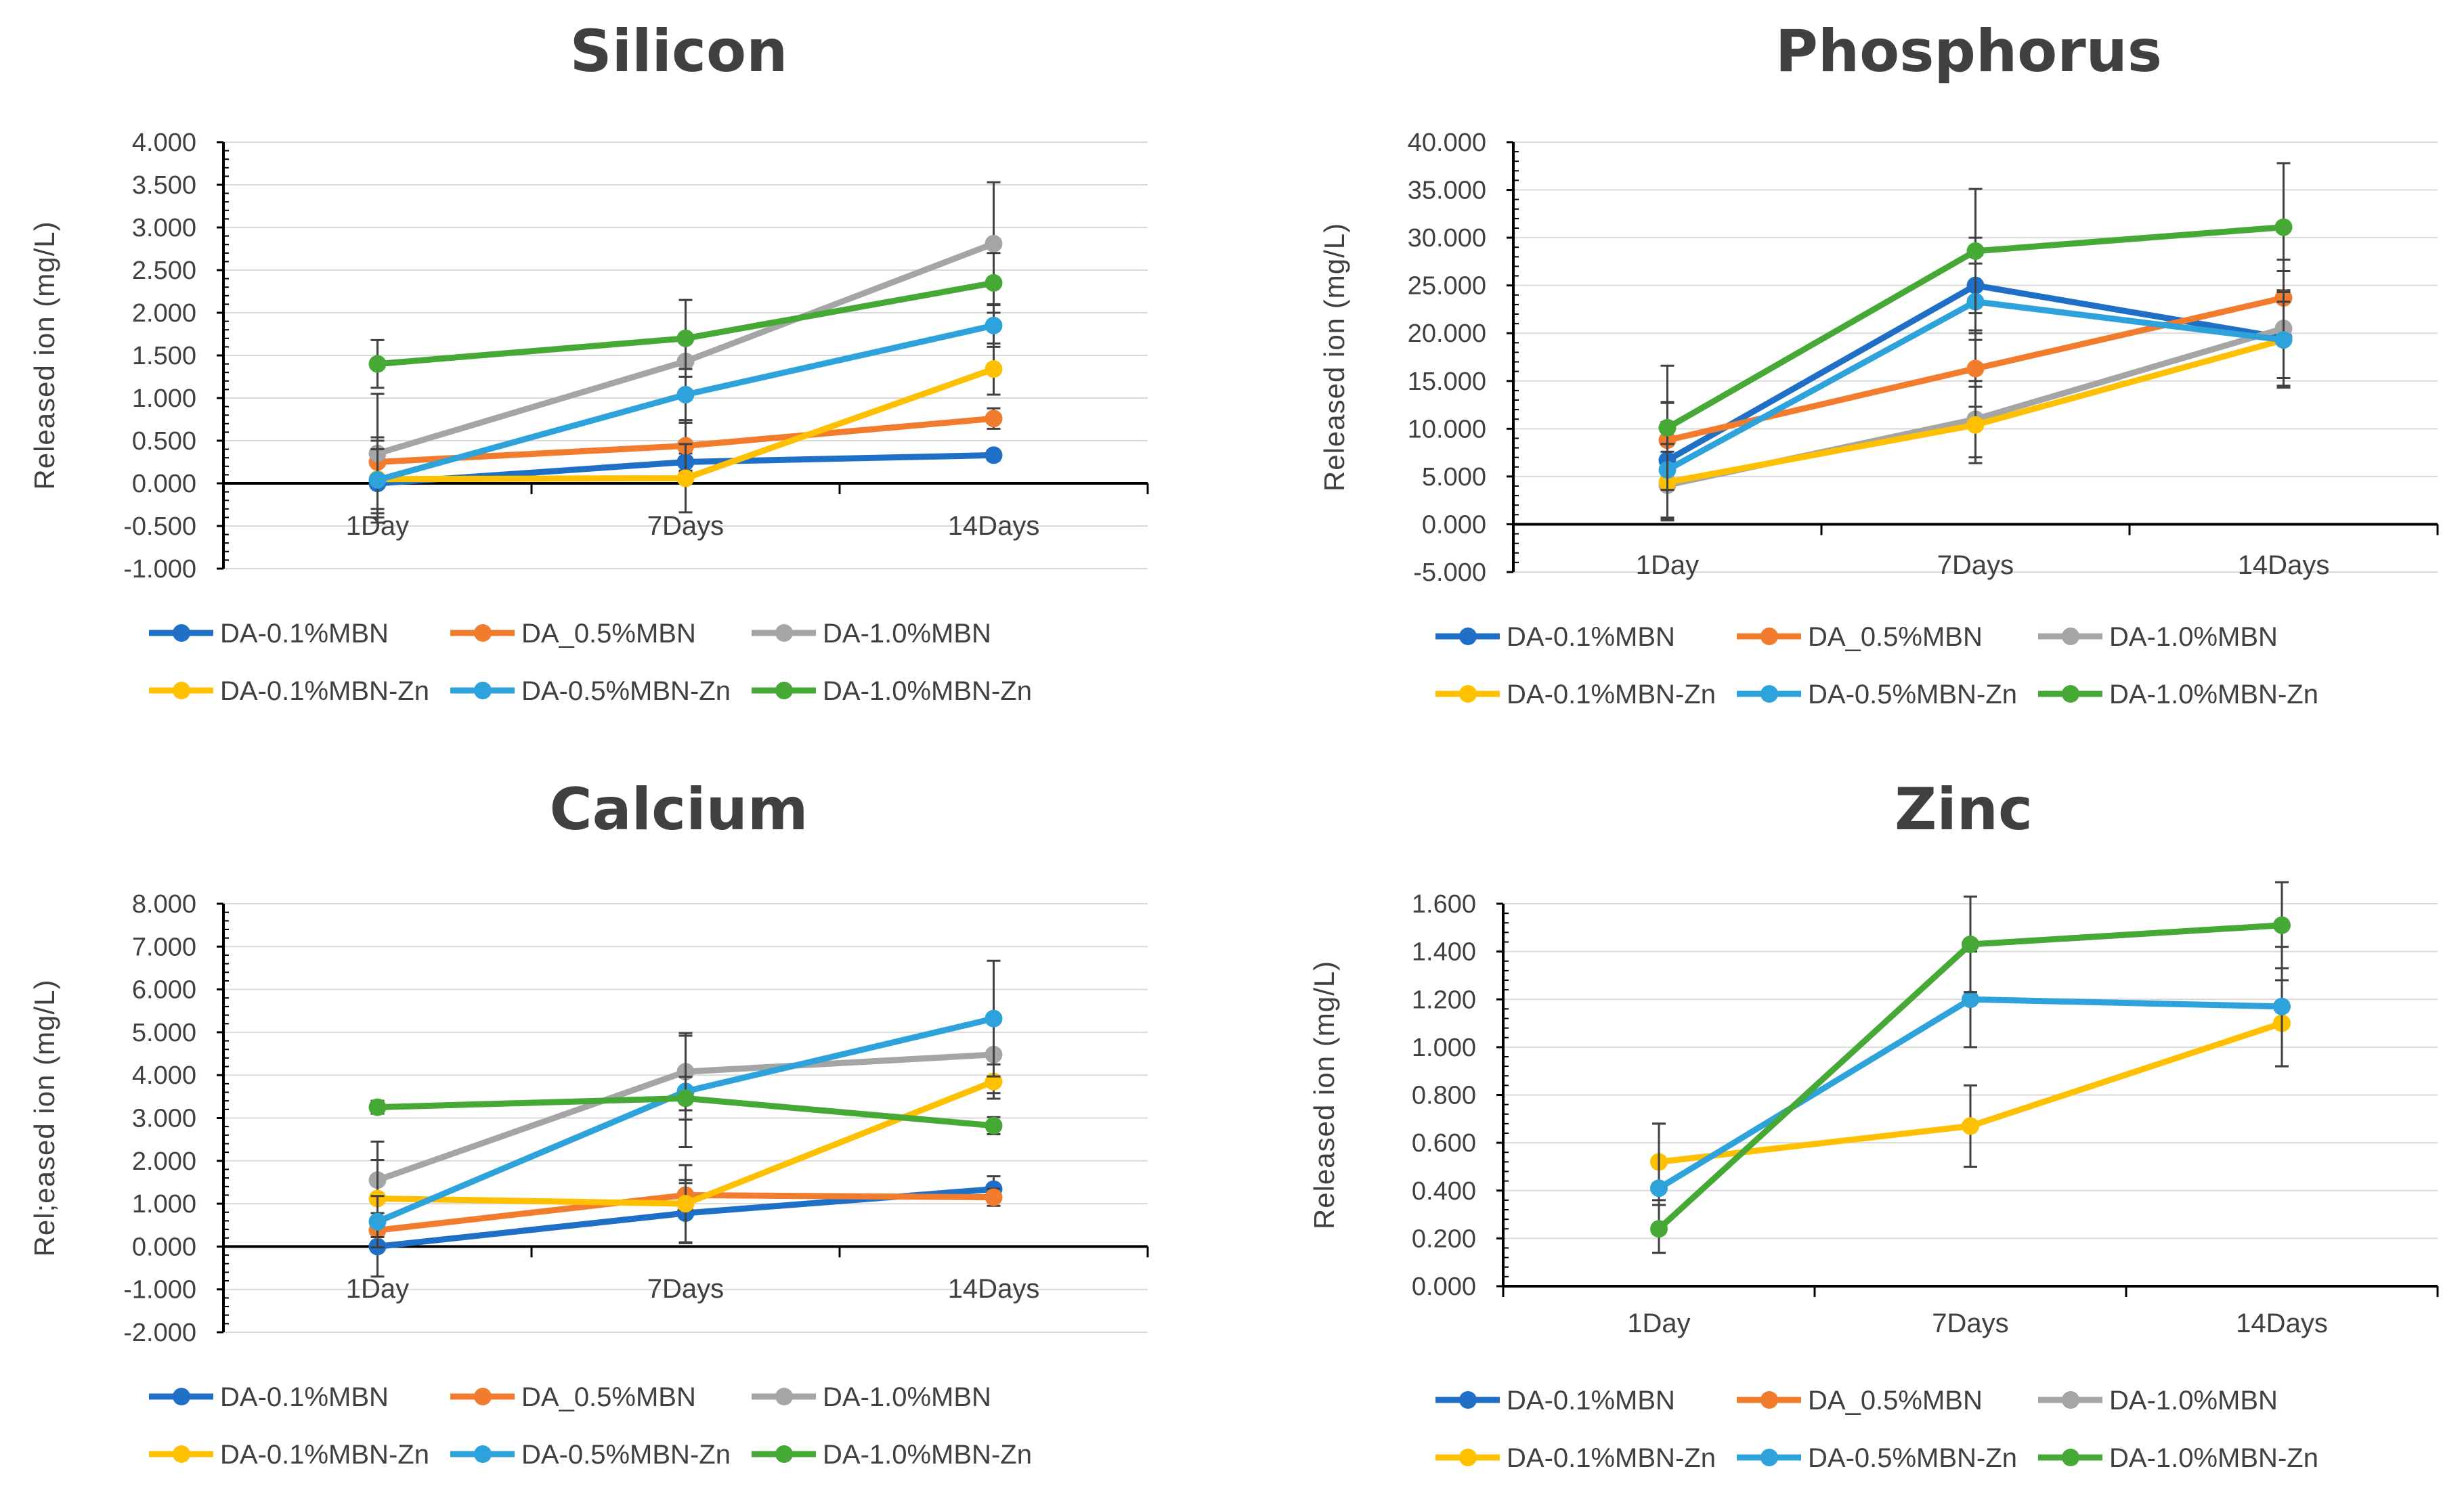 The width and height of the screenshot is (2464, 1492). Describe the element at coordinates (164, 947) in the screenshot. I see `y-tick-label: 7.000` at that location.